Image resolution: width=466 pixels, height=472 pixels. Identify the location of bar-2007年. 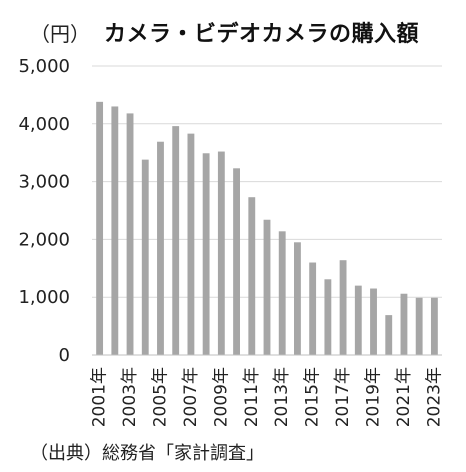
(191, 244).